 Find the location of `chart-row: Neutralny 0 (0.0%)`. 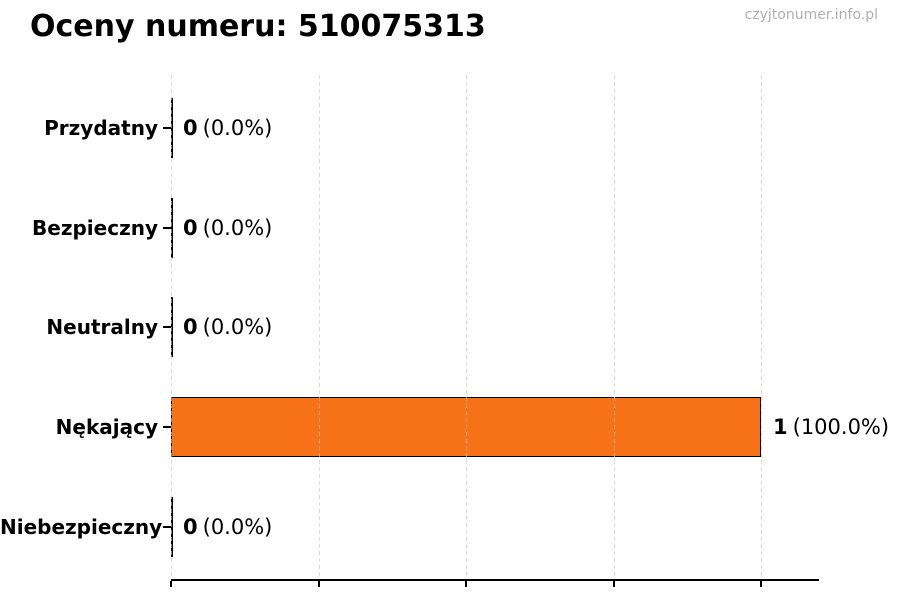

chart-row: Neutralny 0 (0.0%) is located at coordinates (432, 327).